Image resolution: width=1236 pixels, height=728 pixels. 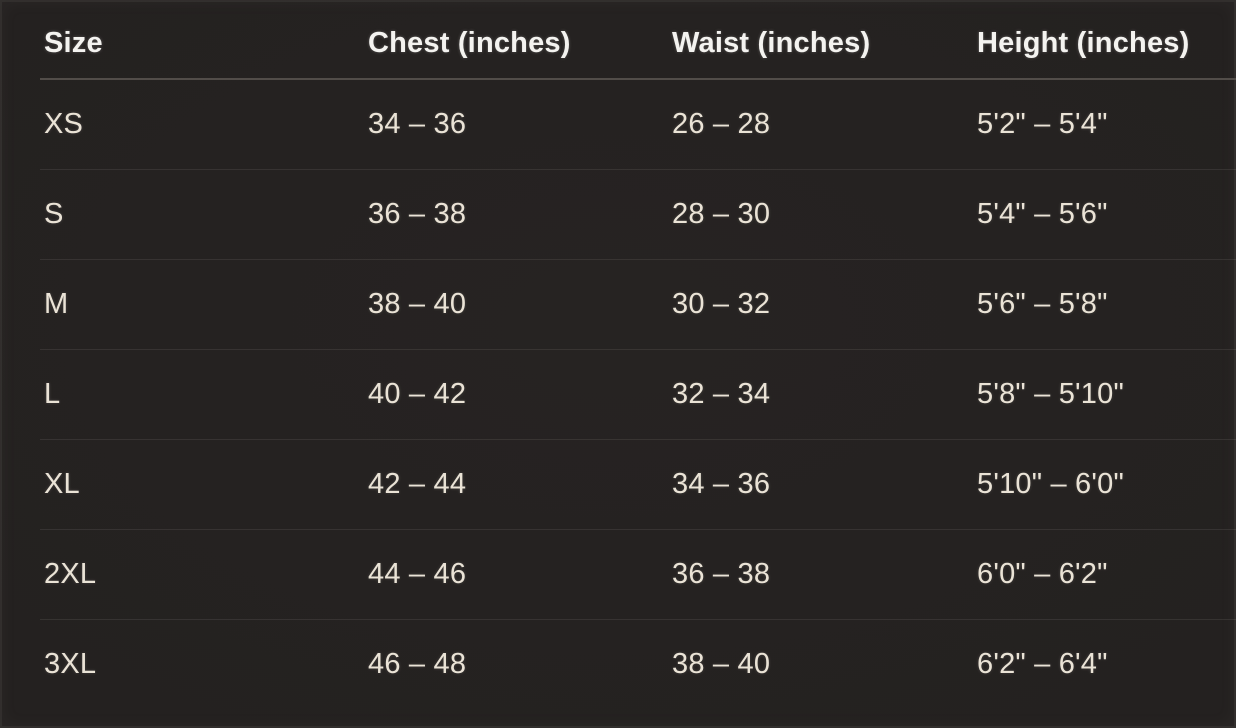 What do you see at coordinates (54, 214) in the screenshot?
I see `size-cell: S` at bounding box center [54, 214].